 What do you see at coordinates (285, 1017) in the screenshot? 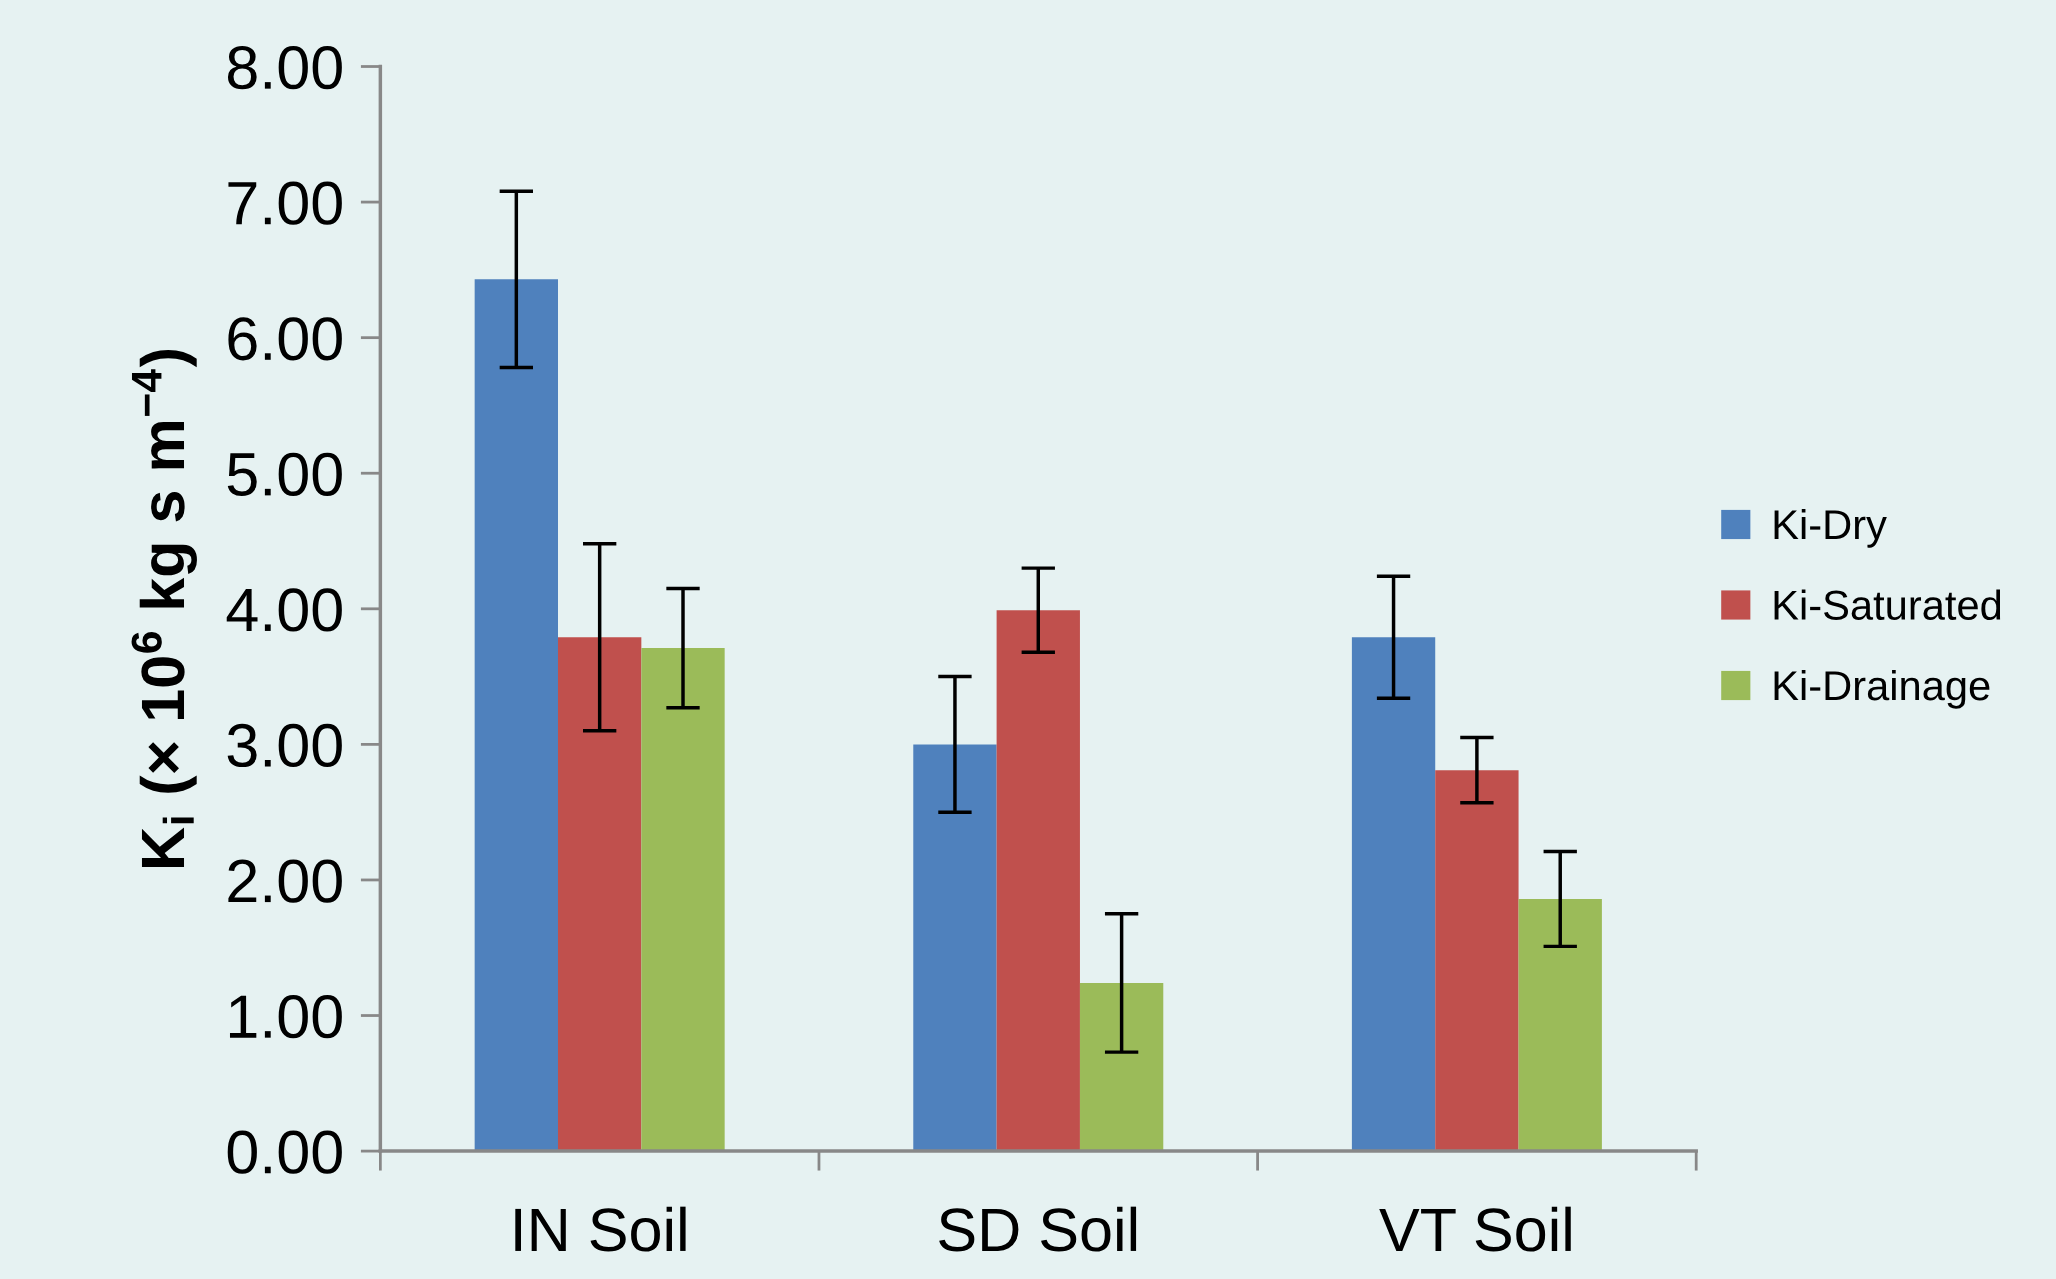
I see `y-tick-label: 1.00` at bounding box center [285, 1017].